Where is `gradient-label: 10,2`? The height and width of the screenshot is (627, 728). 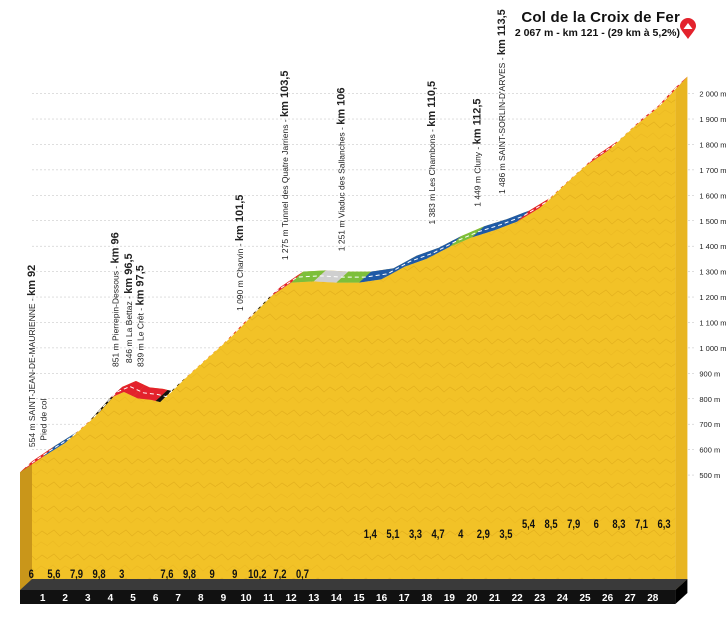
gradient-label: 10,2 is located at coordinates (257, 574).